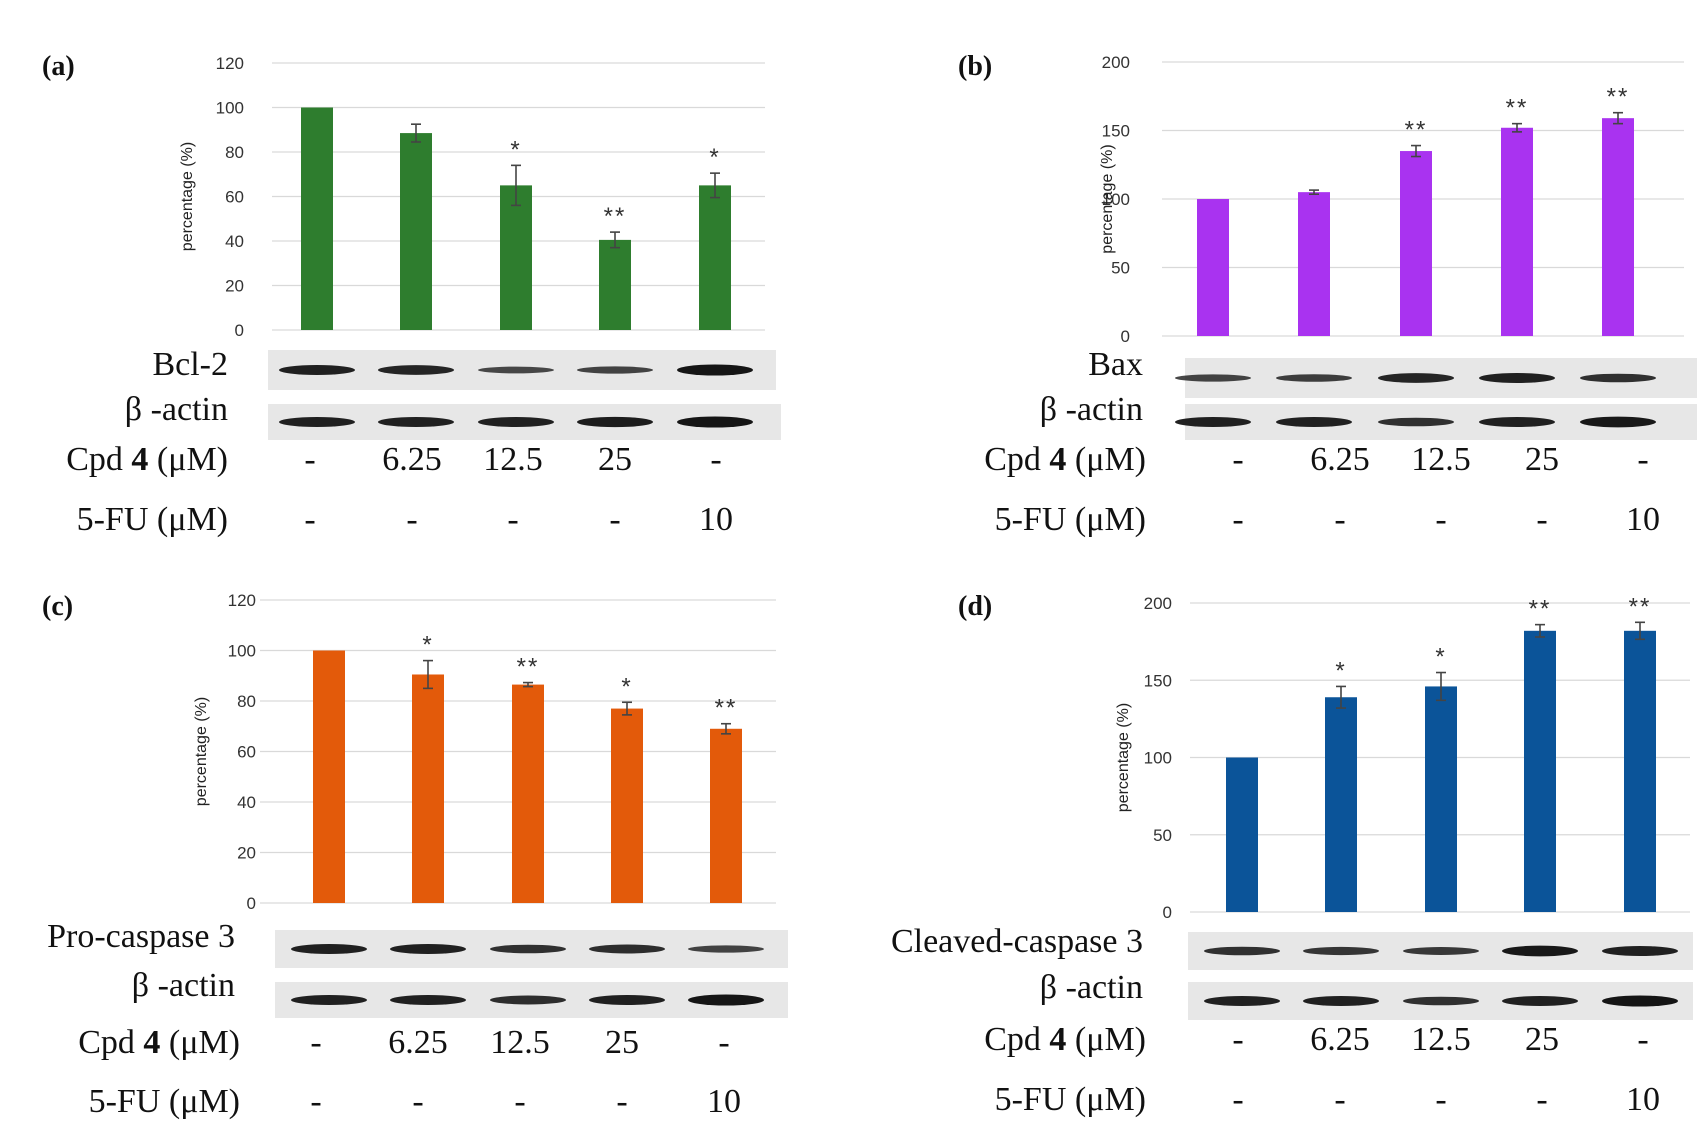  Describe the element at coordinates (975, 66) in the screenshot. I see `panel-label: (b)` at that location.